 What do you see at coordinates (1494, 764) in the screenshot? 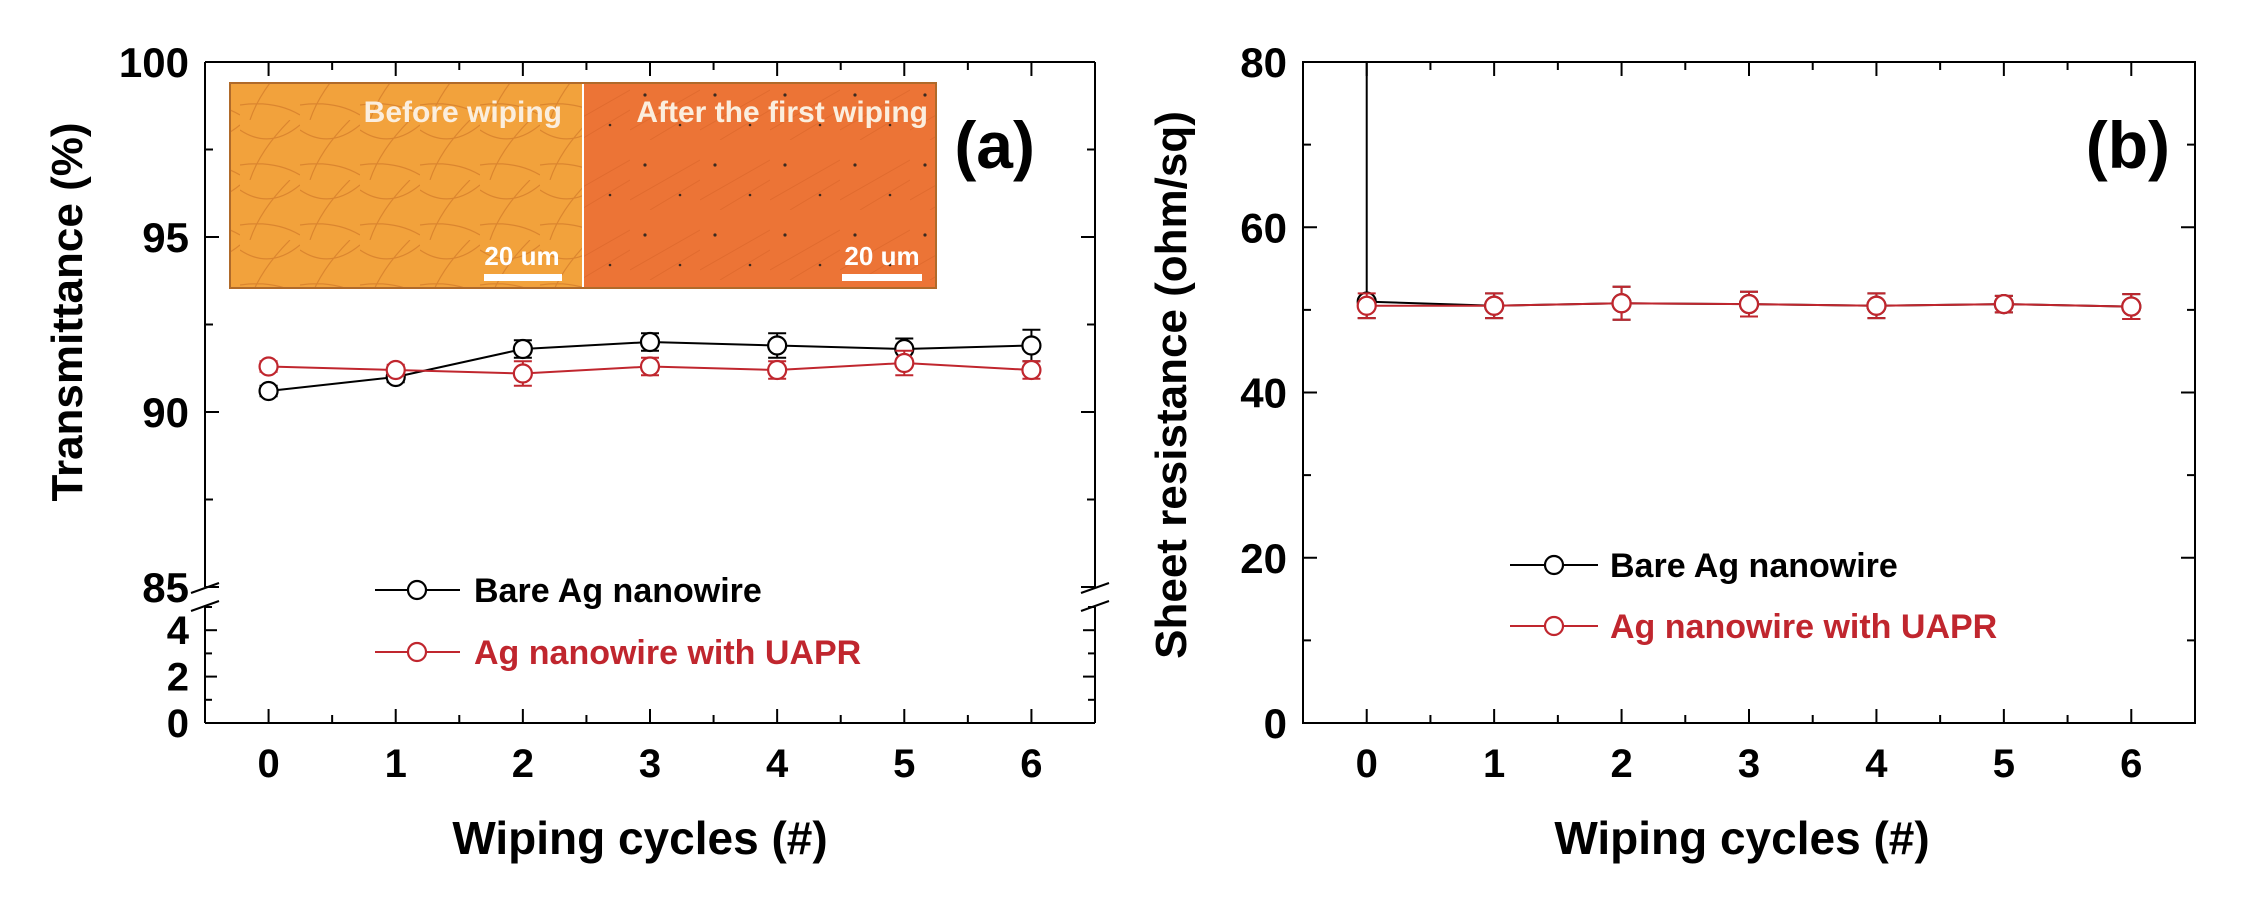
I see `xtick-label-b: 1` at bounding box center [1494, 764].